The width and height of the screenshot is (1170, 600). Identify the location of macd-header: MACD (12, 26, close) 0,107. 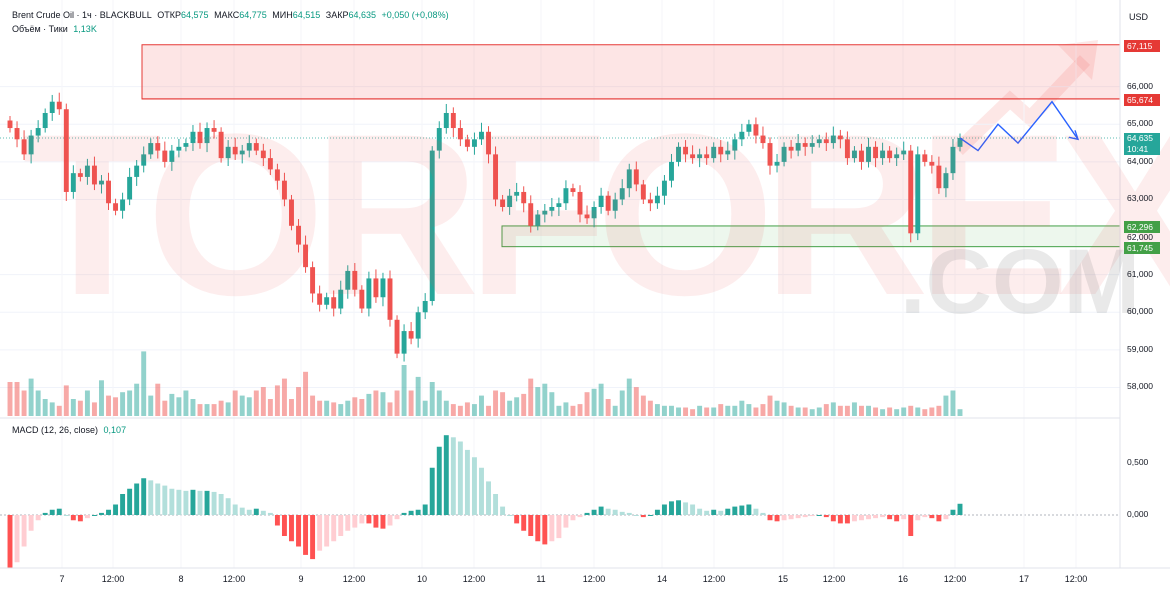
(70, 430).